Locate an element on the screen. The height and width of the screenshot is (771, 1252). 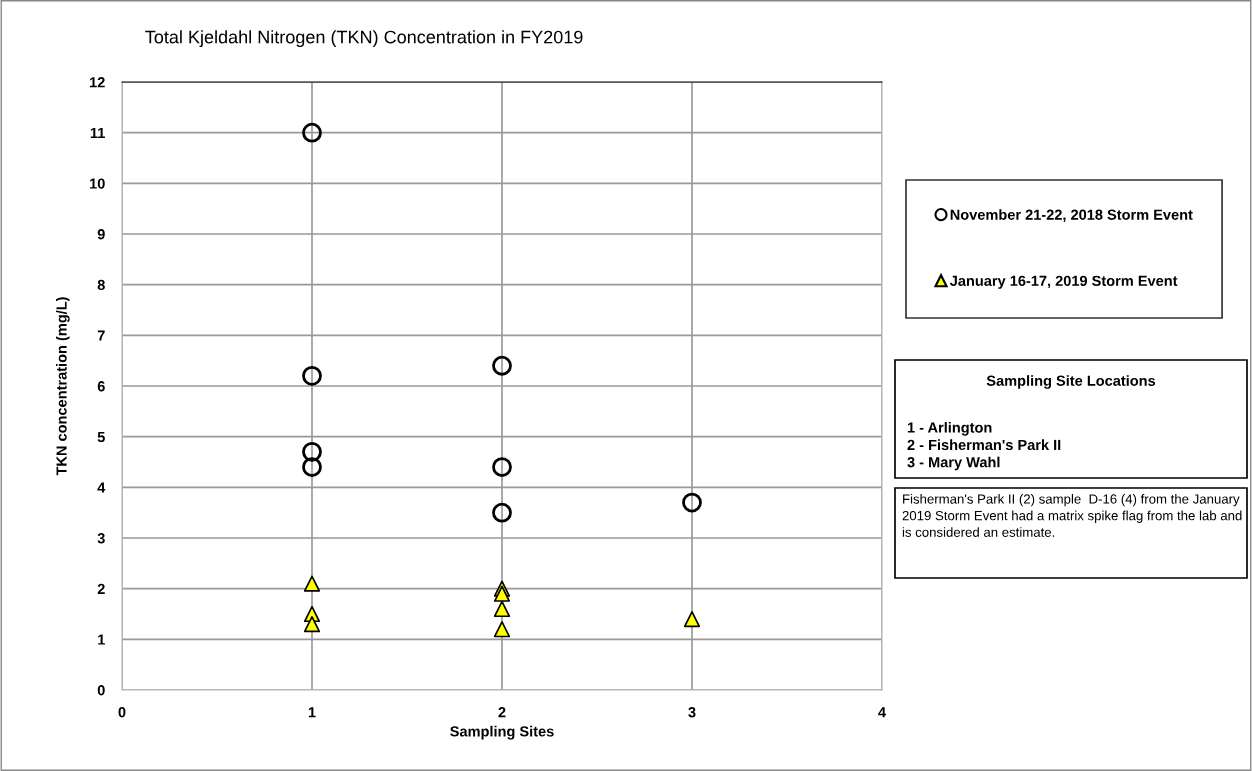
y-tick-label: 9 is located at coordinates (101, 234).